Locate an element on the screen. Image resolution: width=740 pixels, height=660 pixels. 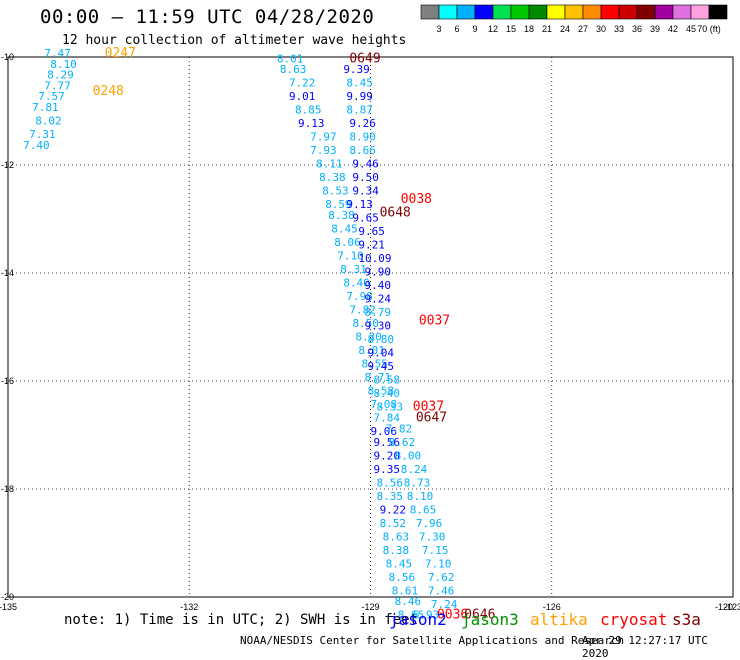
wave-height-label: 9.06 is located at coordinates (384, 431).